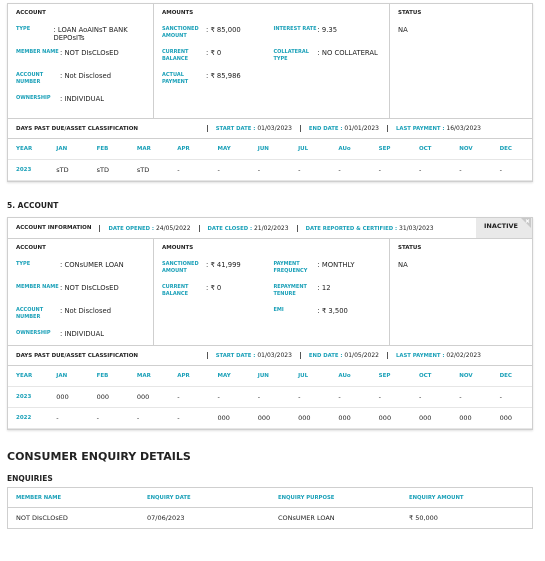 Image resolution: width=545 pixels, height=561 pixels. What do you see at coordinates (325, 129) in the screenshot?
I see `dpd-label: END DATE :` at bounding box center [325, 129].